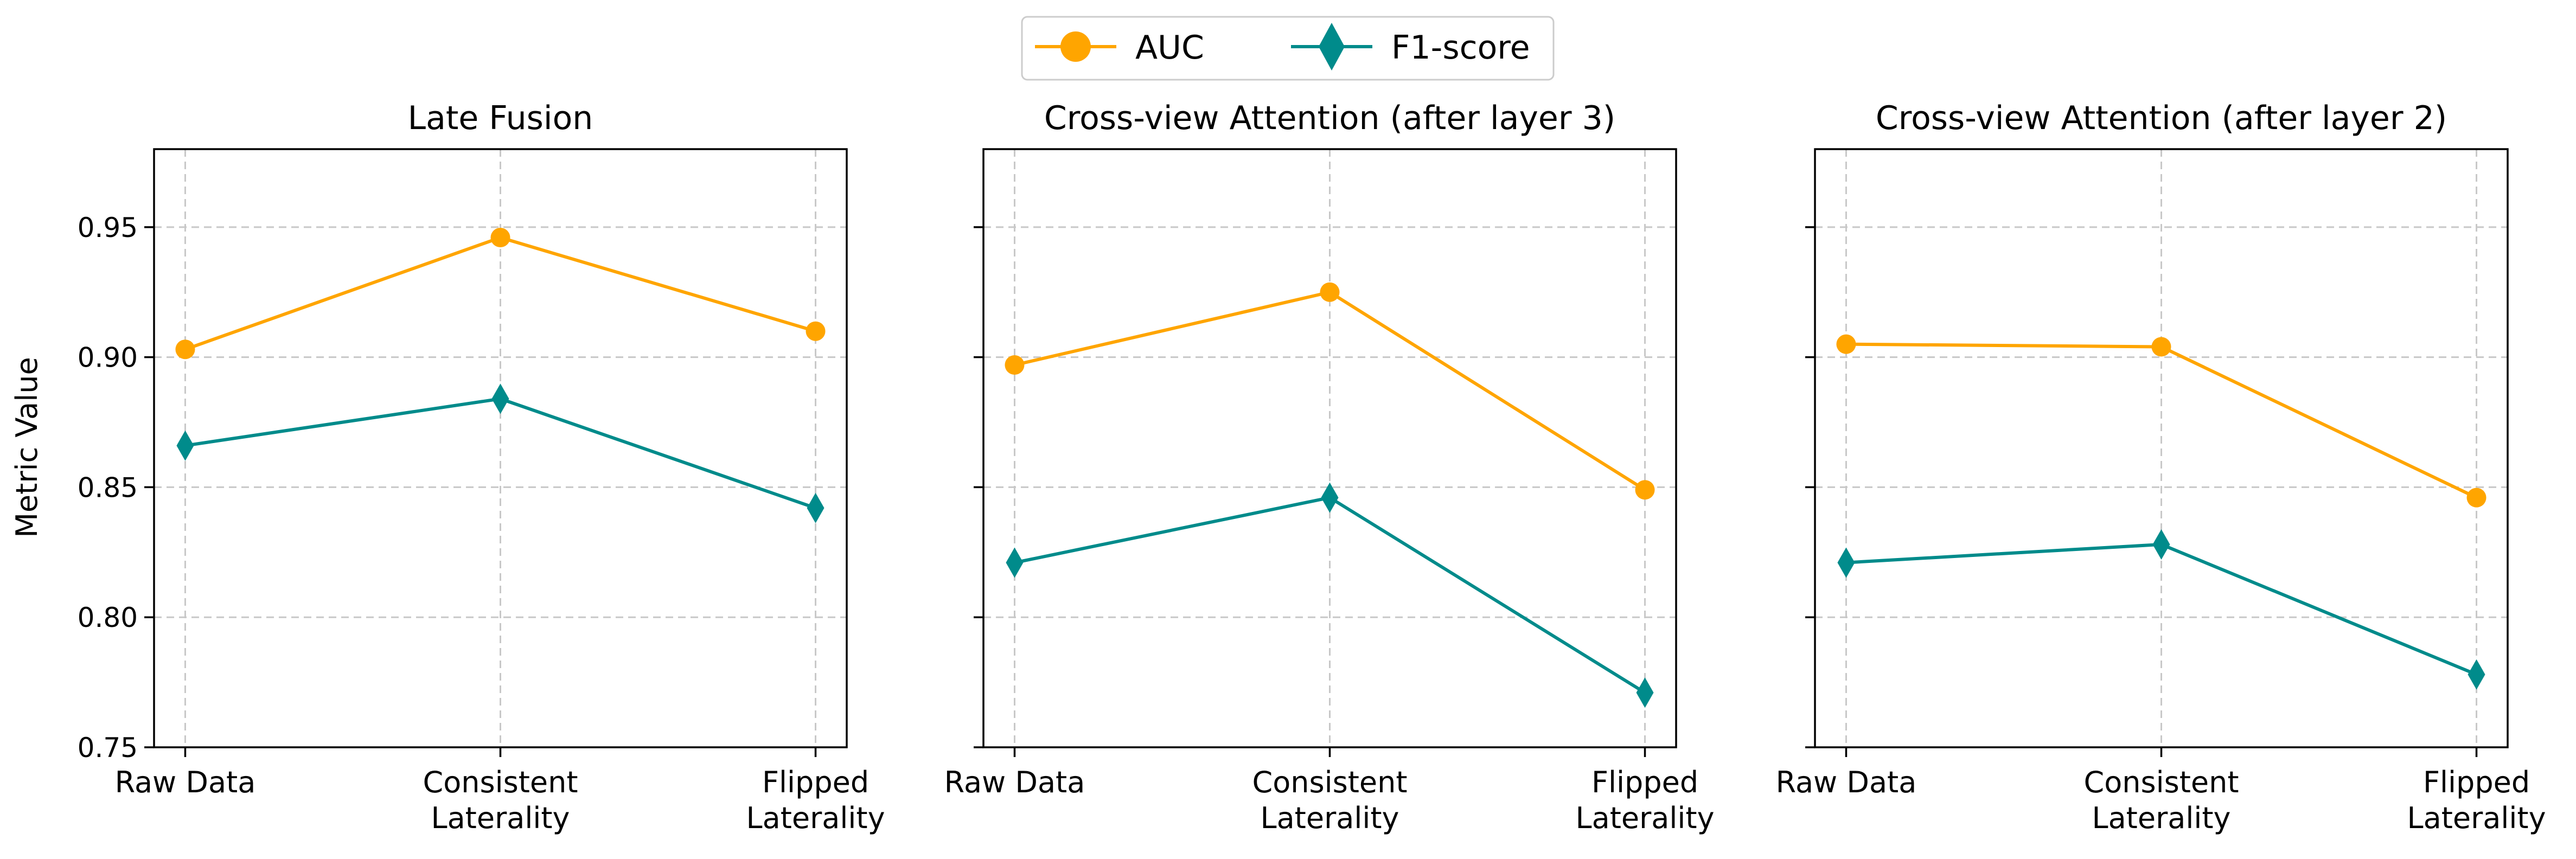  Describe the element at coordinates (1169, 48) in the screenshot. I see `legend-label-auc: AUC` at that location.